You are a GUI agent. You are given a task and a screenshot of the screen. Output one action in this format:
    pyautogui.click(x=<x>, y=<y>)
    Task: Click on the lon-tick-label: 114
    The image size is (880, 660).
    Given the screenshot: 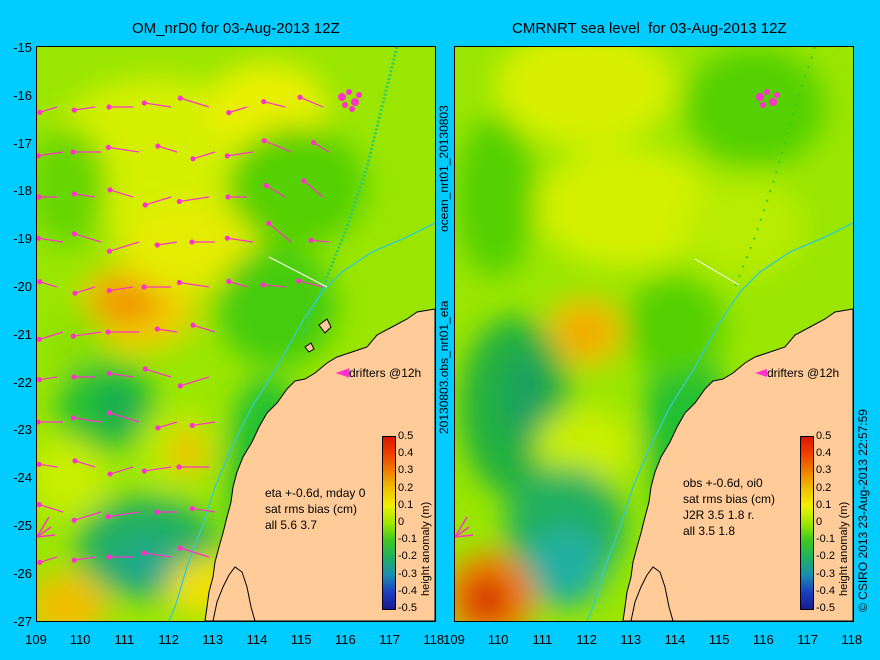 What is the action you would take?
    pyautogui.click(x=257, y=639)
    